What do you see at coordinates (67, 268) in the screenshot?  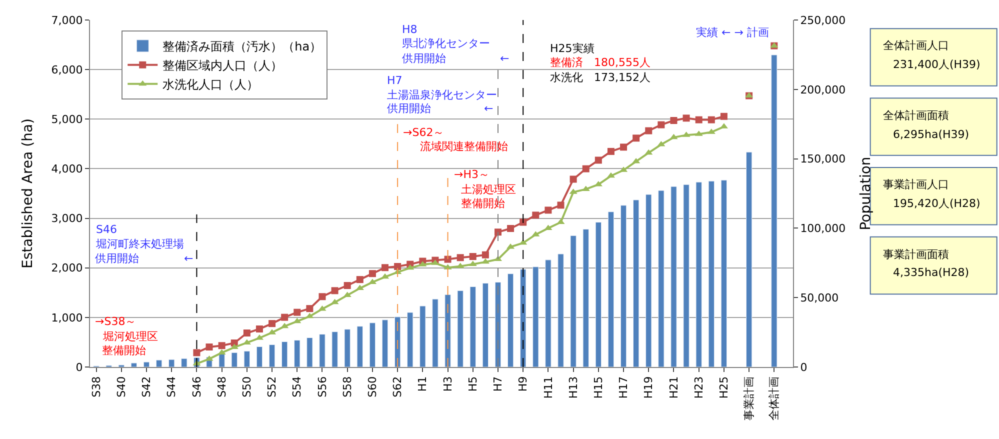 I see `y-tick-label: 2,000` at bounding box center [67, 268].